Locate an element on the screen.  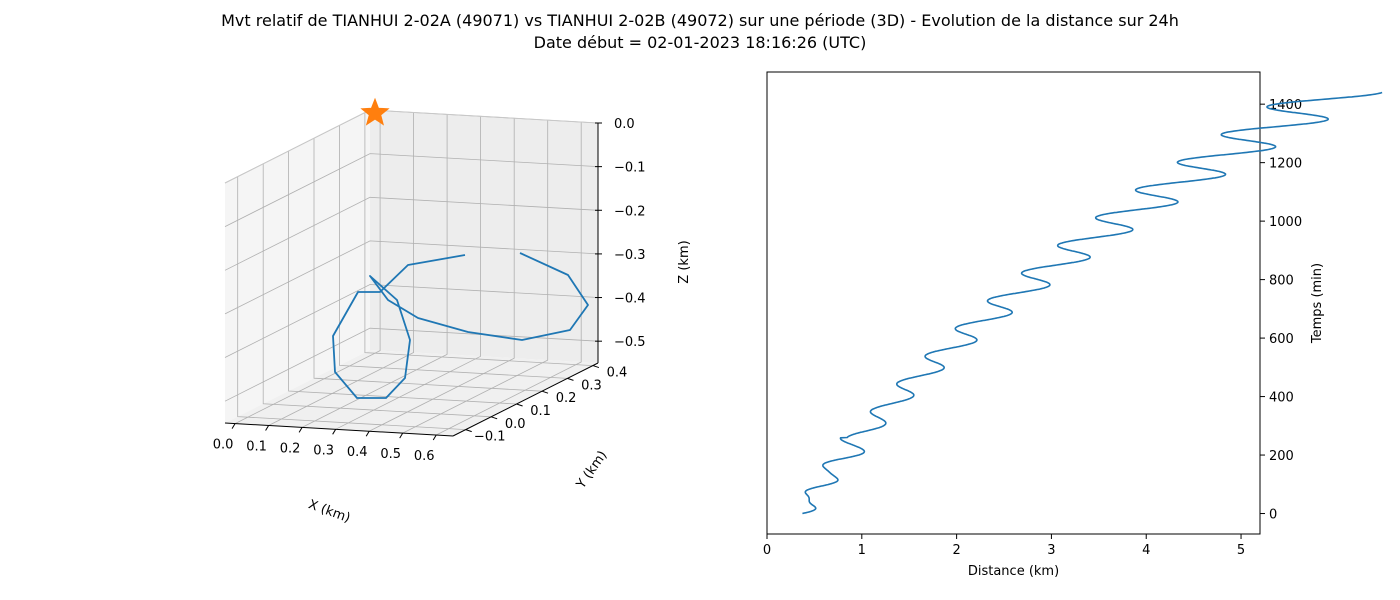
x-tick-label: 1 is located at coordinates (862, 550).